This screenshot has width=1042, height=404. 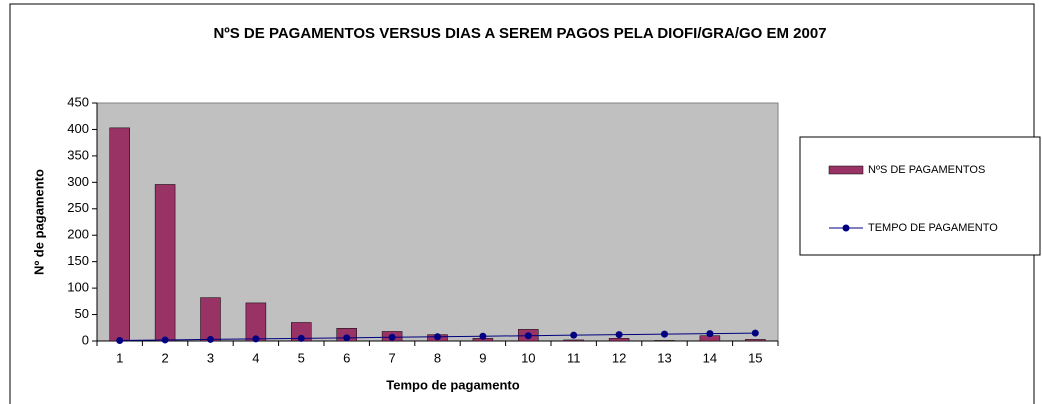 What do you see at coordinates (926, 170) in the screenshot?
I see `legend-label: NºS DE PAGAMENTOS` at bounding box center [926, 170].